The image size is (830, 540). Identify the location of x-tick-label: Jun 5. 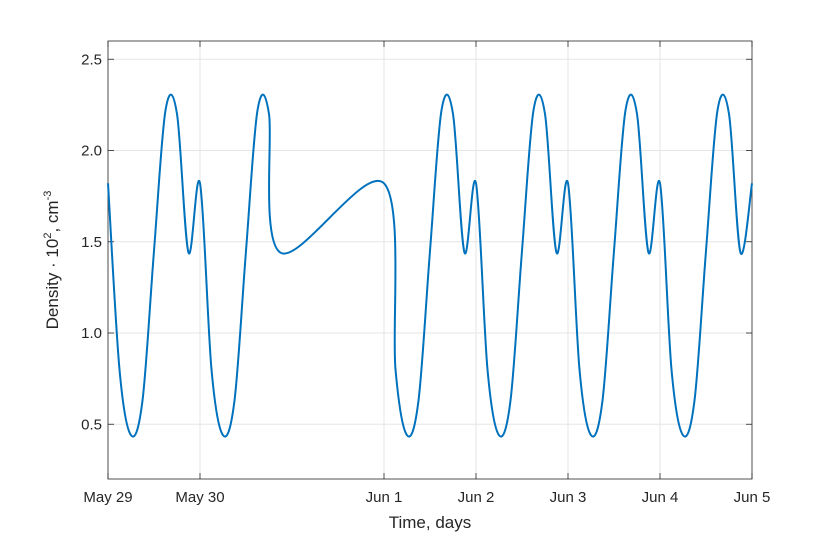
(752, 497).